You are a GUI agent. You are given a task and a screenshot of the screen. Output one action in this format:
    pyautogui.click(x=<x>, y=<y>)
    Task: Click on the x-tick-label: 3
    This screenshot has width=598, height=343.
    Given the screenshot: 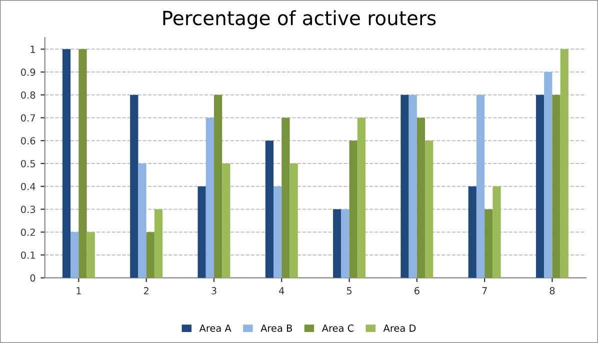 What is the action you would take?
    pyautogui.click(x=214, y=290)
    